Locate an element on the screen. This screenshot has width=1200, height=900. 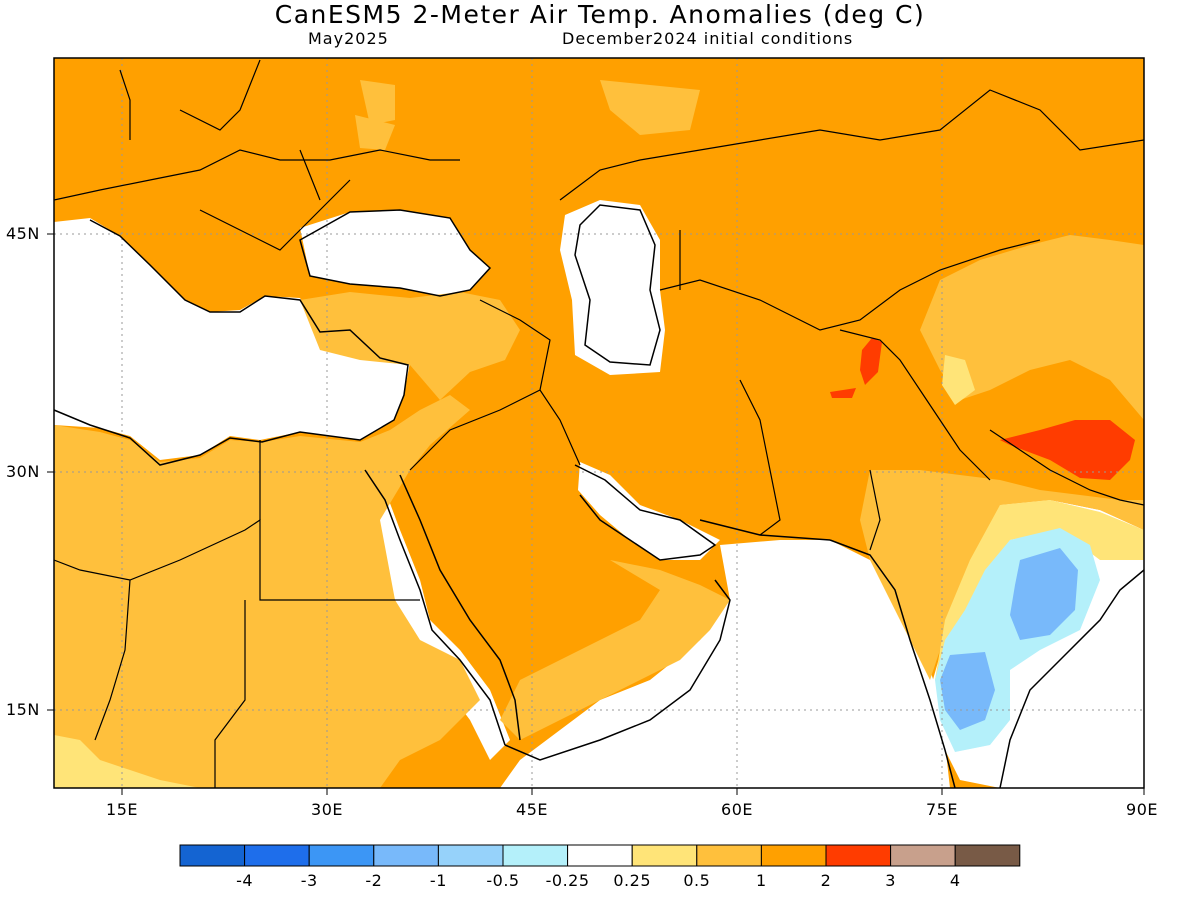
border-iran-afghan is located at coordinates (760, 457).